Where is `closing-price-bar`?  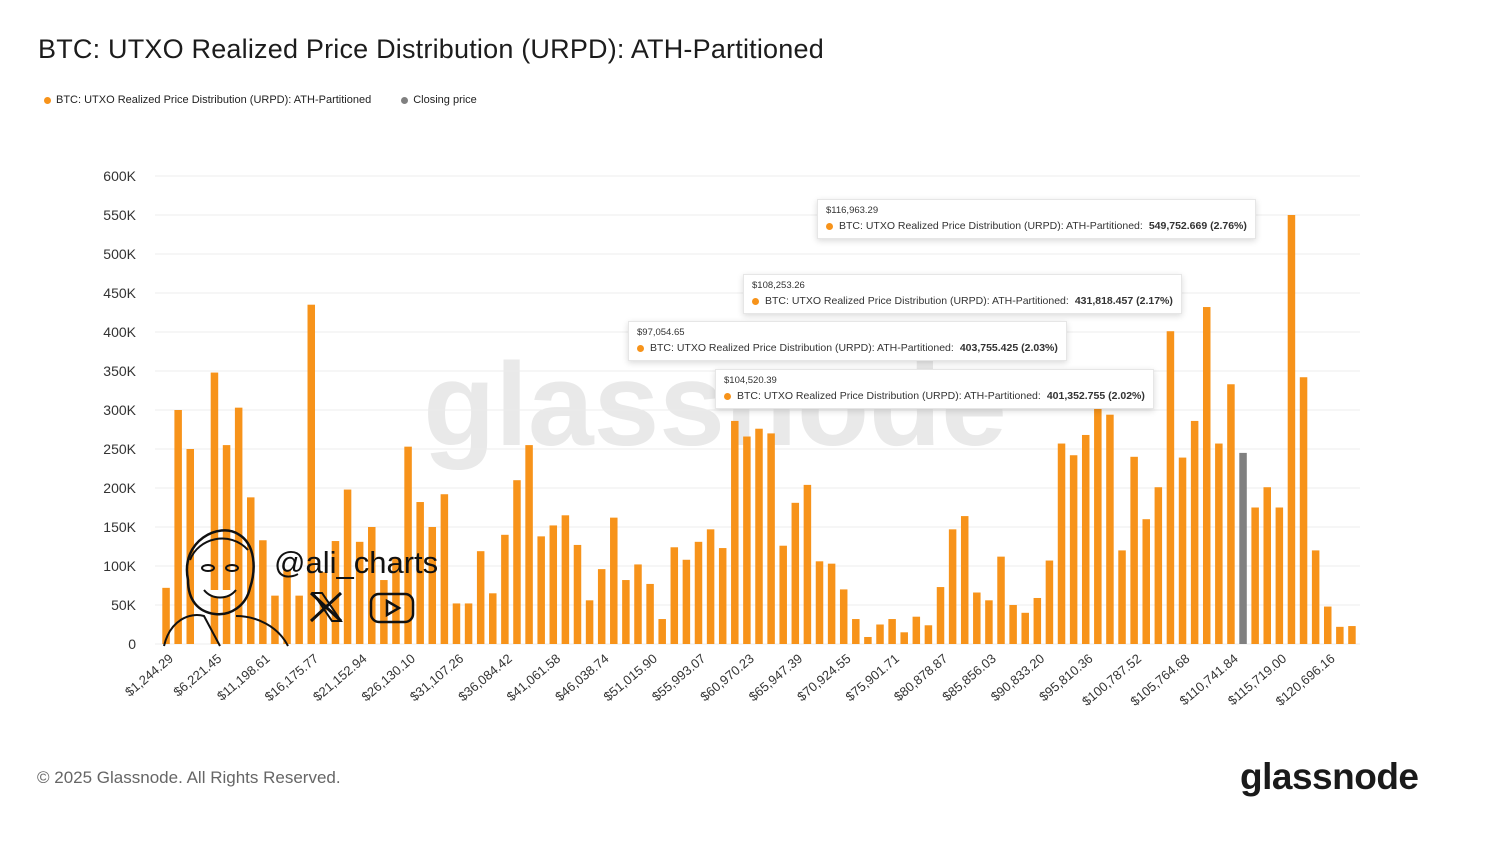
closing-price-bar is located at coordinates (1243, 548).